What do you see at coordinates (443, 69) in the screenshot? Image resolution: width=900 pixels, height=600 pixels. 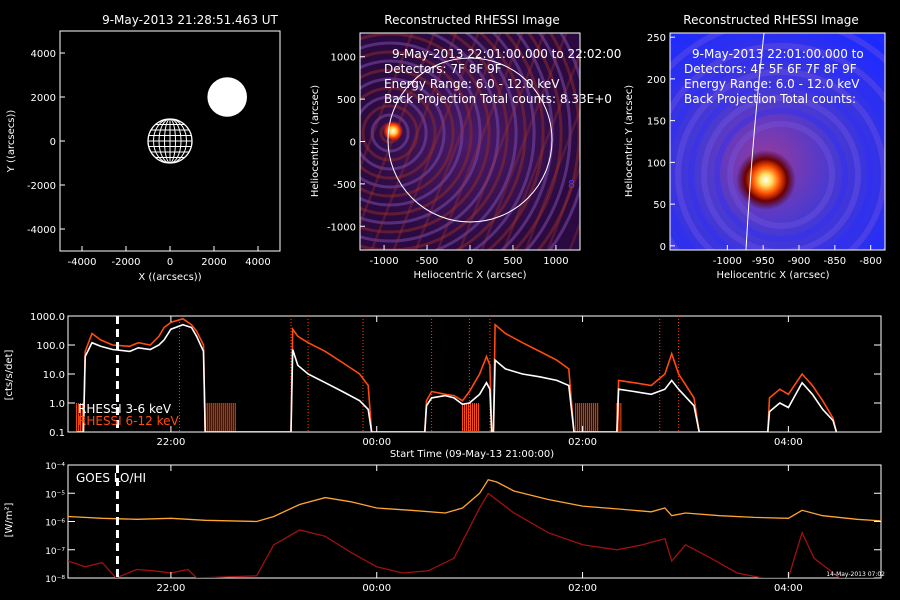 I see `p2-overlay-line: Detectors: 7F 8F 9F` at bounding box center [443, 69].